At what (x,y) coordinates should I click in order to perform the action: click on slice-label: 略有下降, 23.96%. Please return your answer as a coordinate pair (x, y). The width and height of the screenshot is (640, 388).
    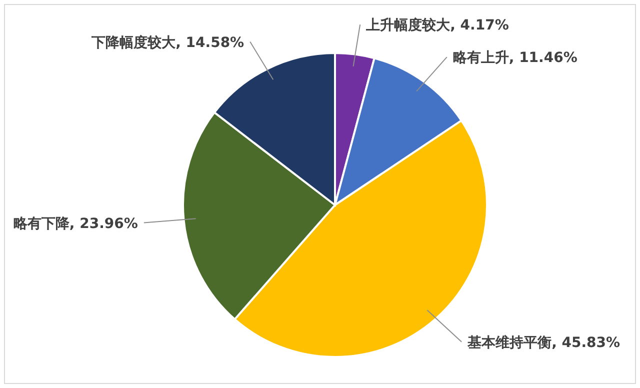
    Looking at the image, I should click on (75, 224).